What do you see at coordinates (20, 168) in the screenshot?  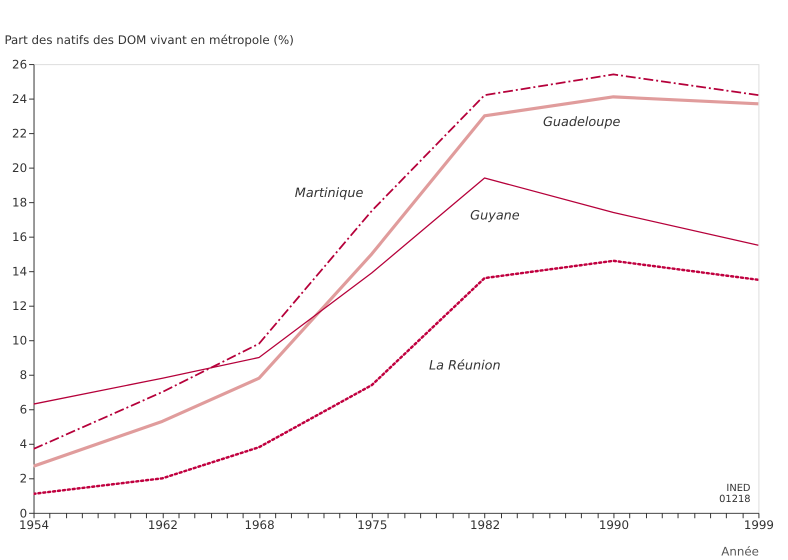 I see `y-tick-label: 20` at bounding box center [20, 168].